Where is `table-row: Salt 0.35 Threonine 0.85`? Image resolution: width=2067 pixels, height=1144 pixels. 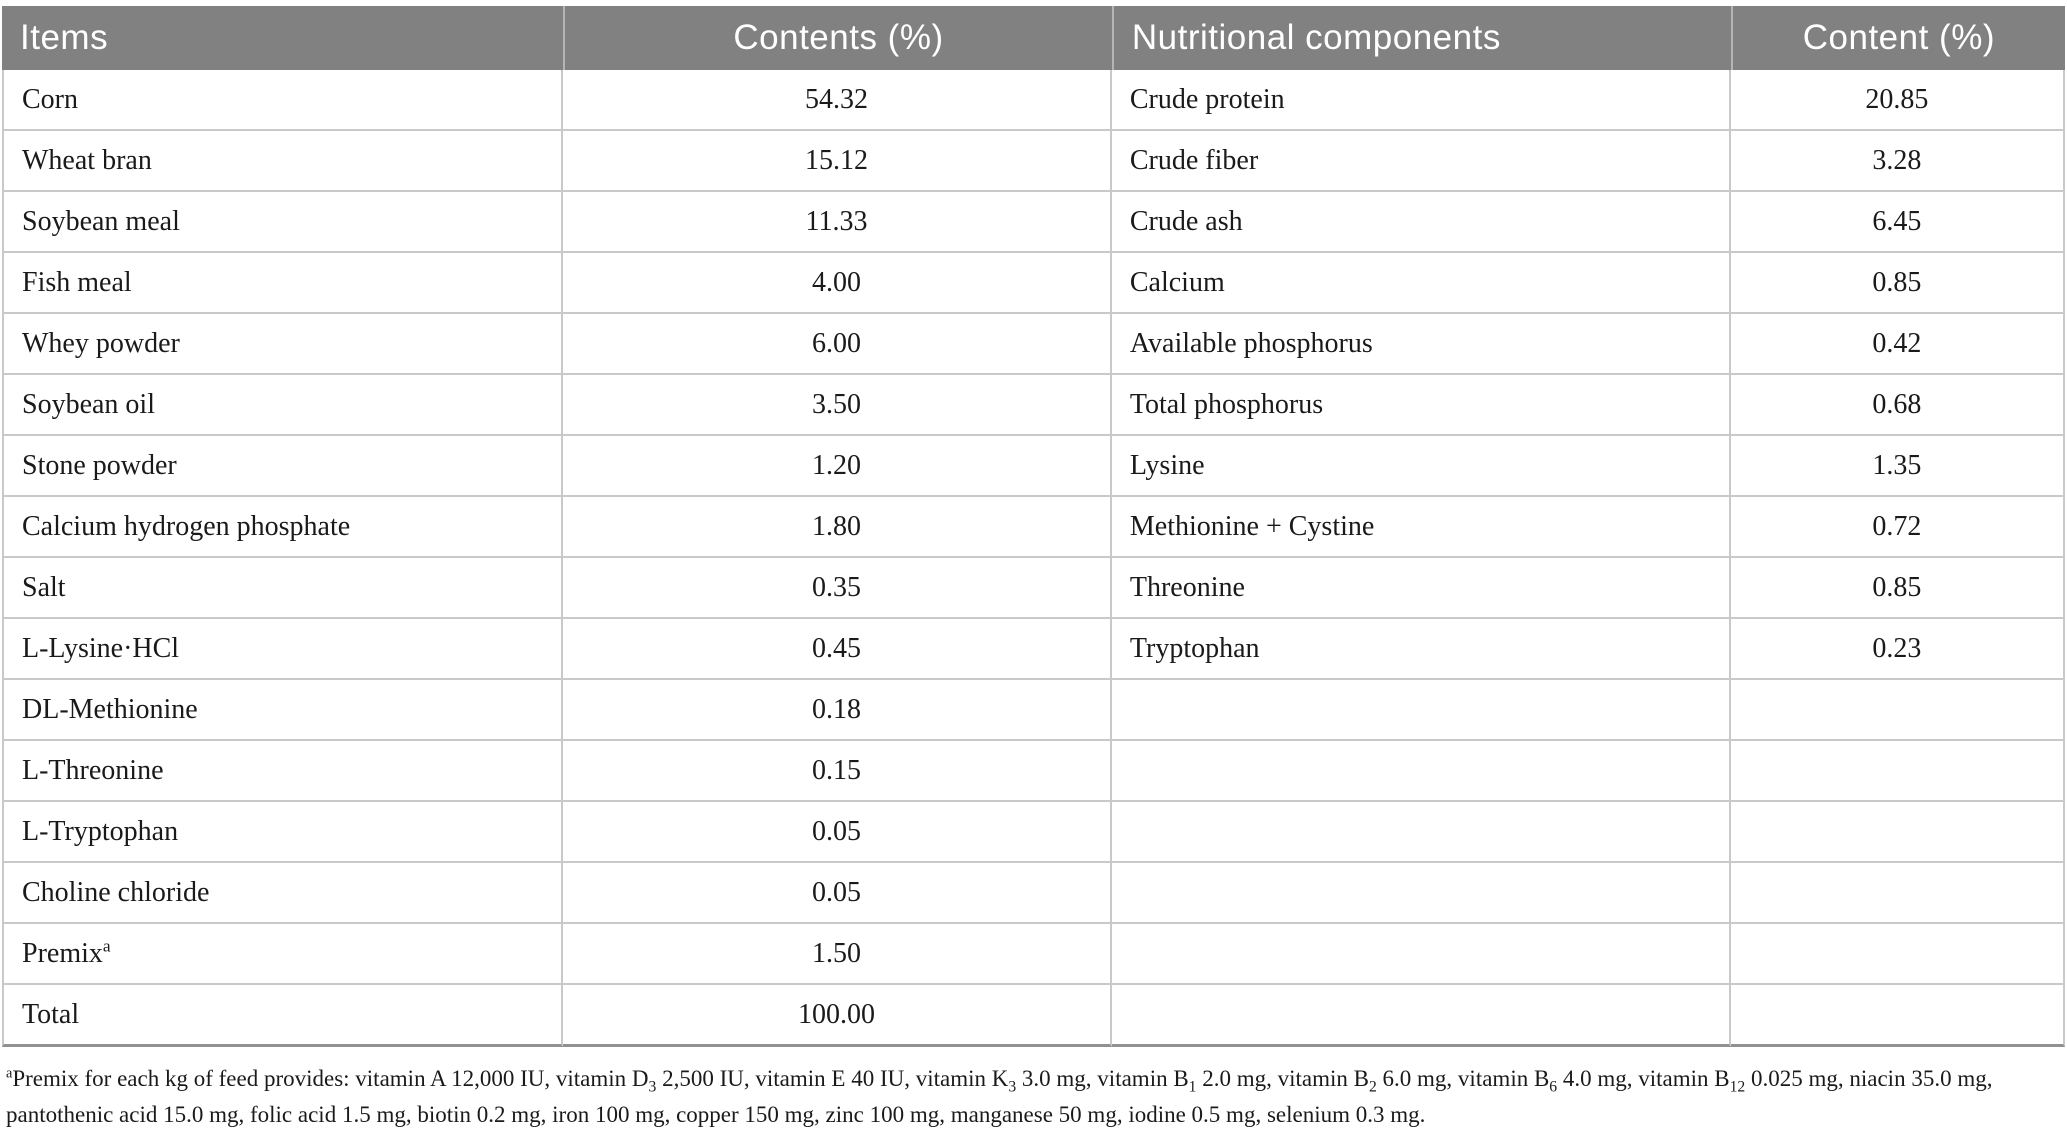
table-row: Salt 0.35 Threonine 0.85 is located at coordinates (1033, 588).